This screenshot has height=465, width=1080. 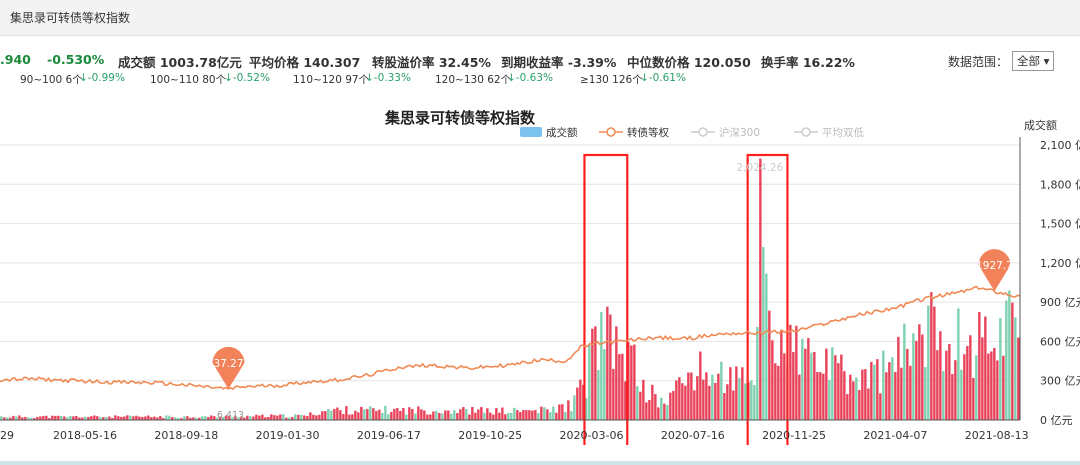 I want to click on x-tick-label: 2018-09-18, so click(x=186, y=435).